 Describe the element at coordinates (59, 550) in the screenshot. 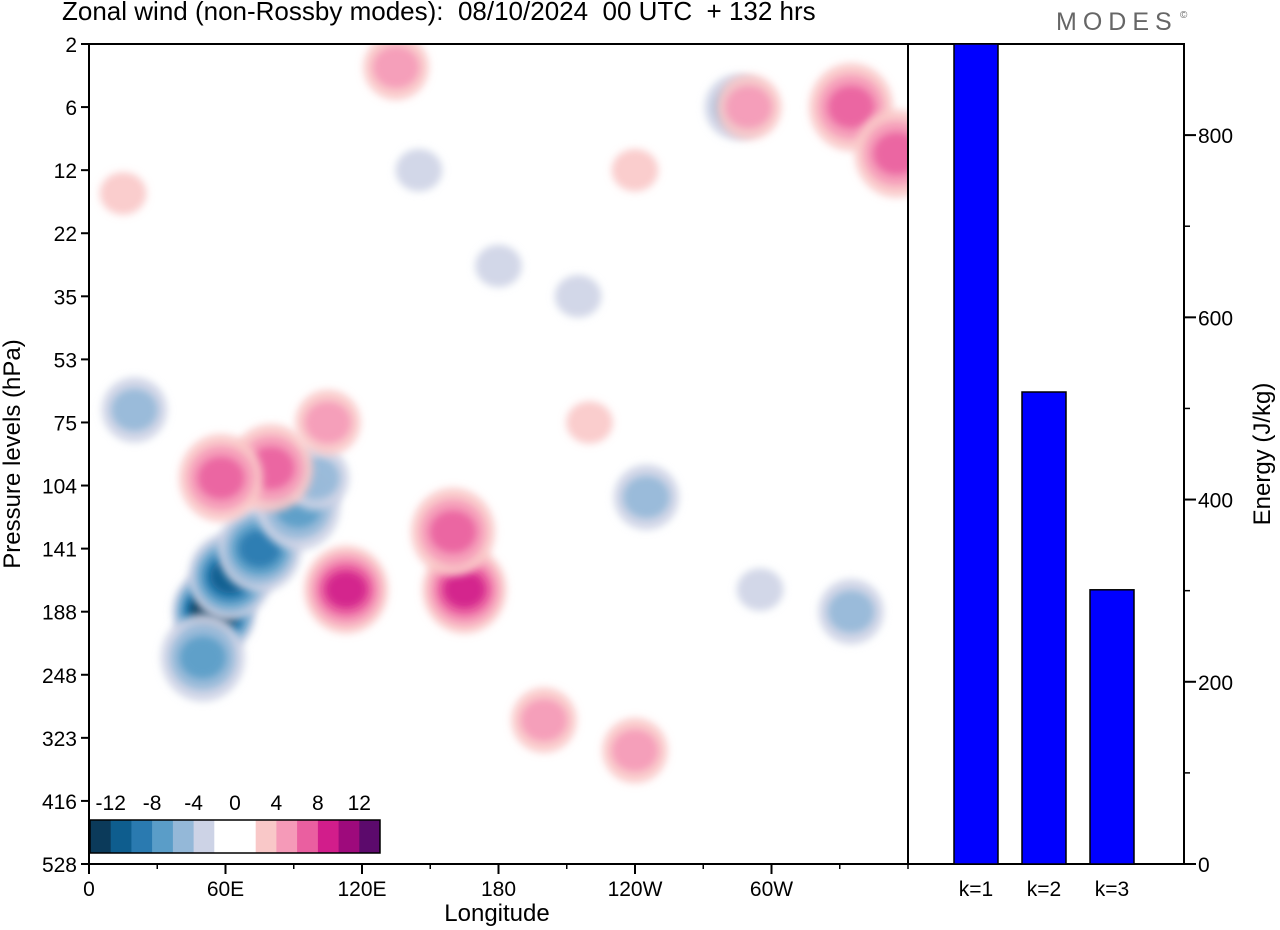

I see `y-tick-label: 141` at that location.